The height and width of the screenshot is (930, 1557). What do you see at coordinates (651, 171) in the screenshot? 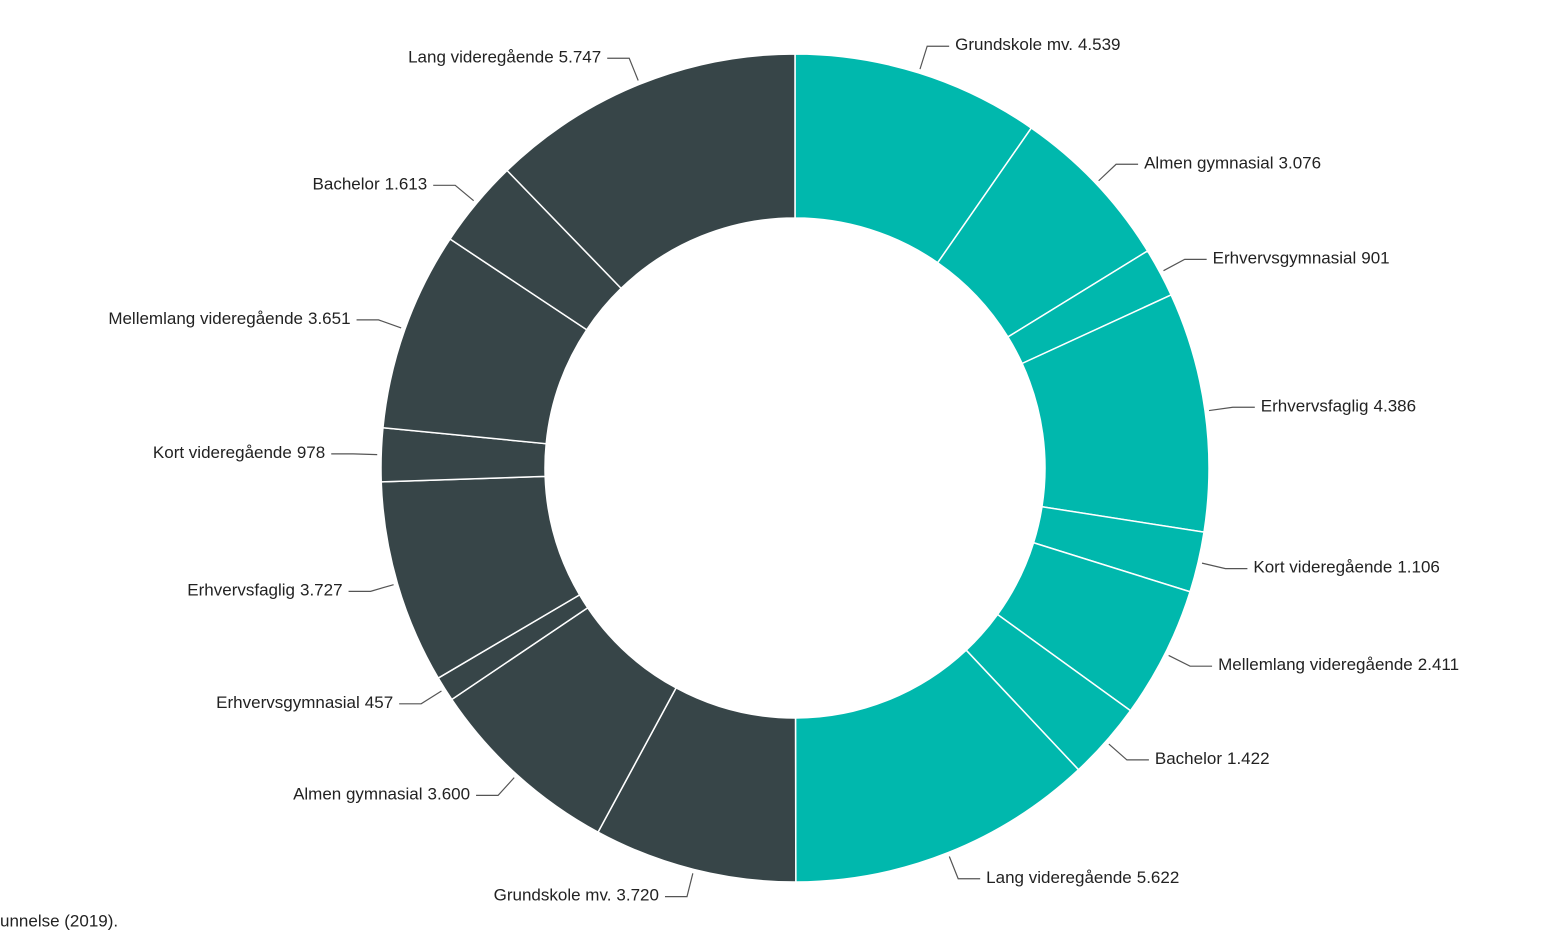
I see `donut-slice` at bounding box center [651, 171].